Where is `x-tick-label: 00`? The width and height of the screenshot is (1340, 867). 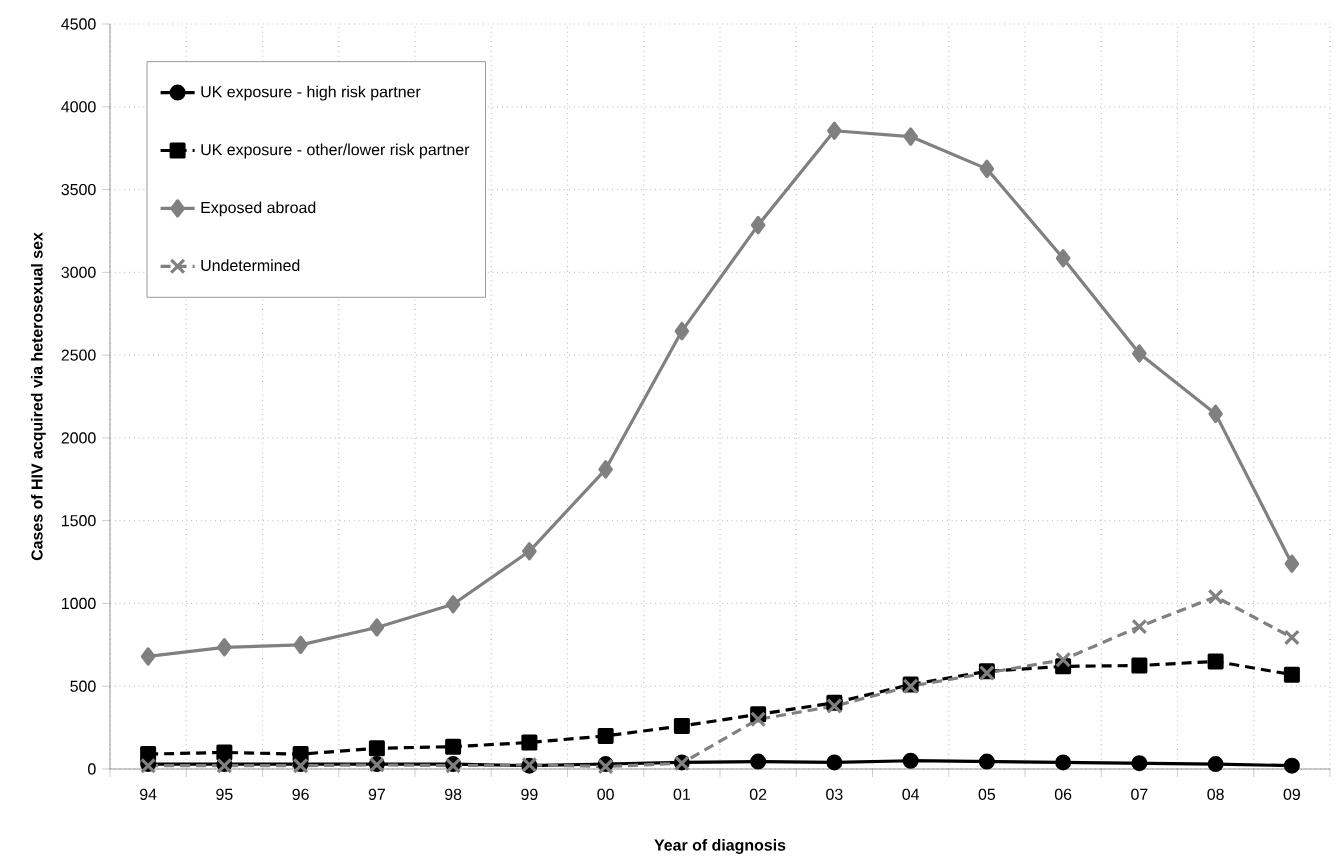 x-tick-label: 00 is located at coordinates (605, 794).